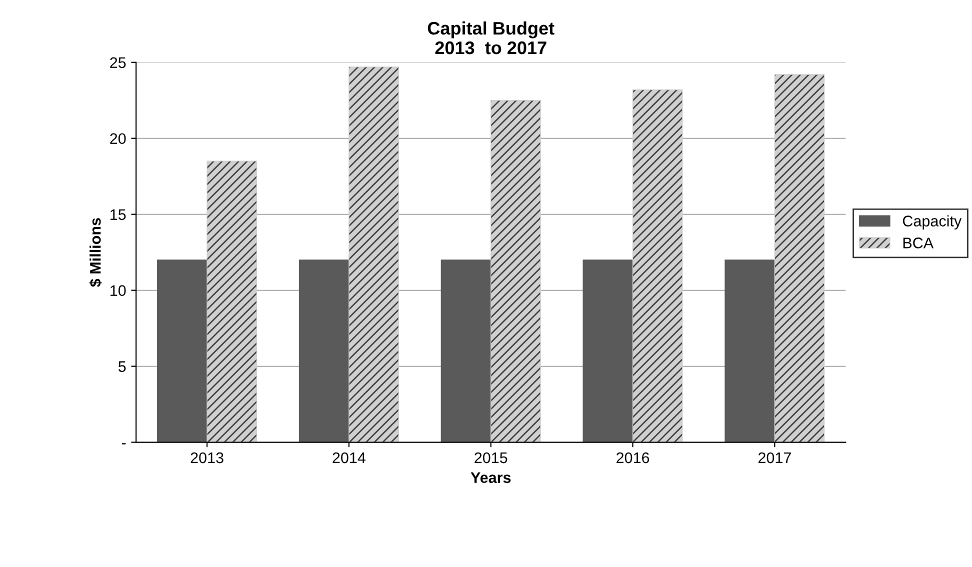 The width and height of the screenshot is (972, 567). Describe the element at coordinates (918, 243) in the screenshot. I see `legend-label: BCA` at that location.